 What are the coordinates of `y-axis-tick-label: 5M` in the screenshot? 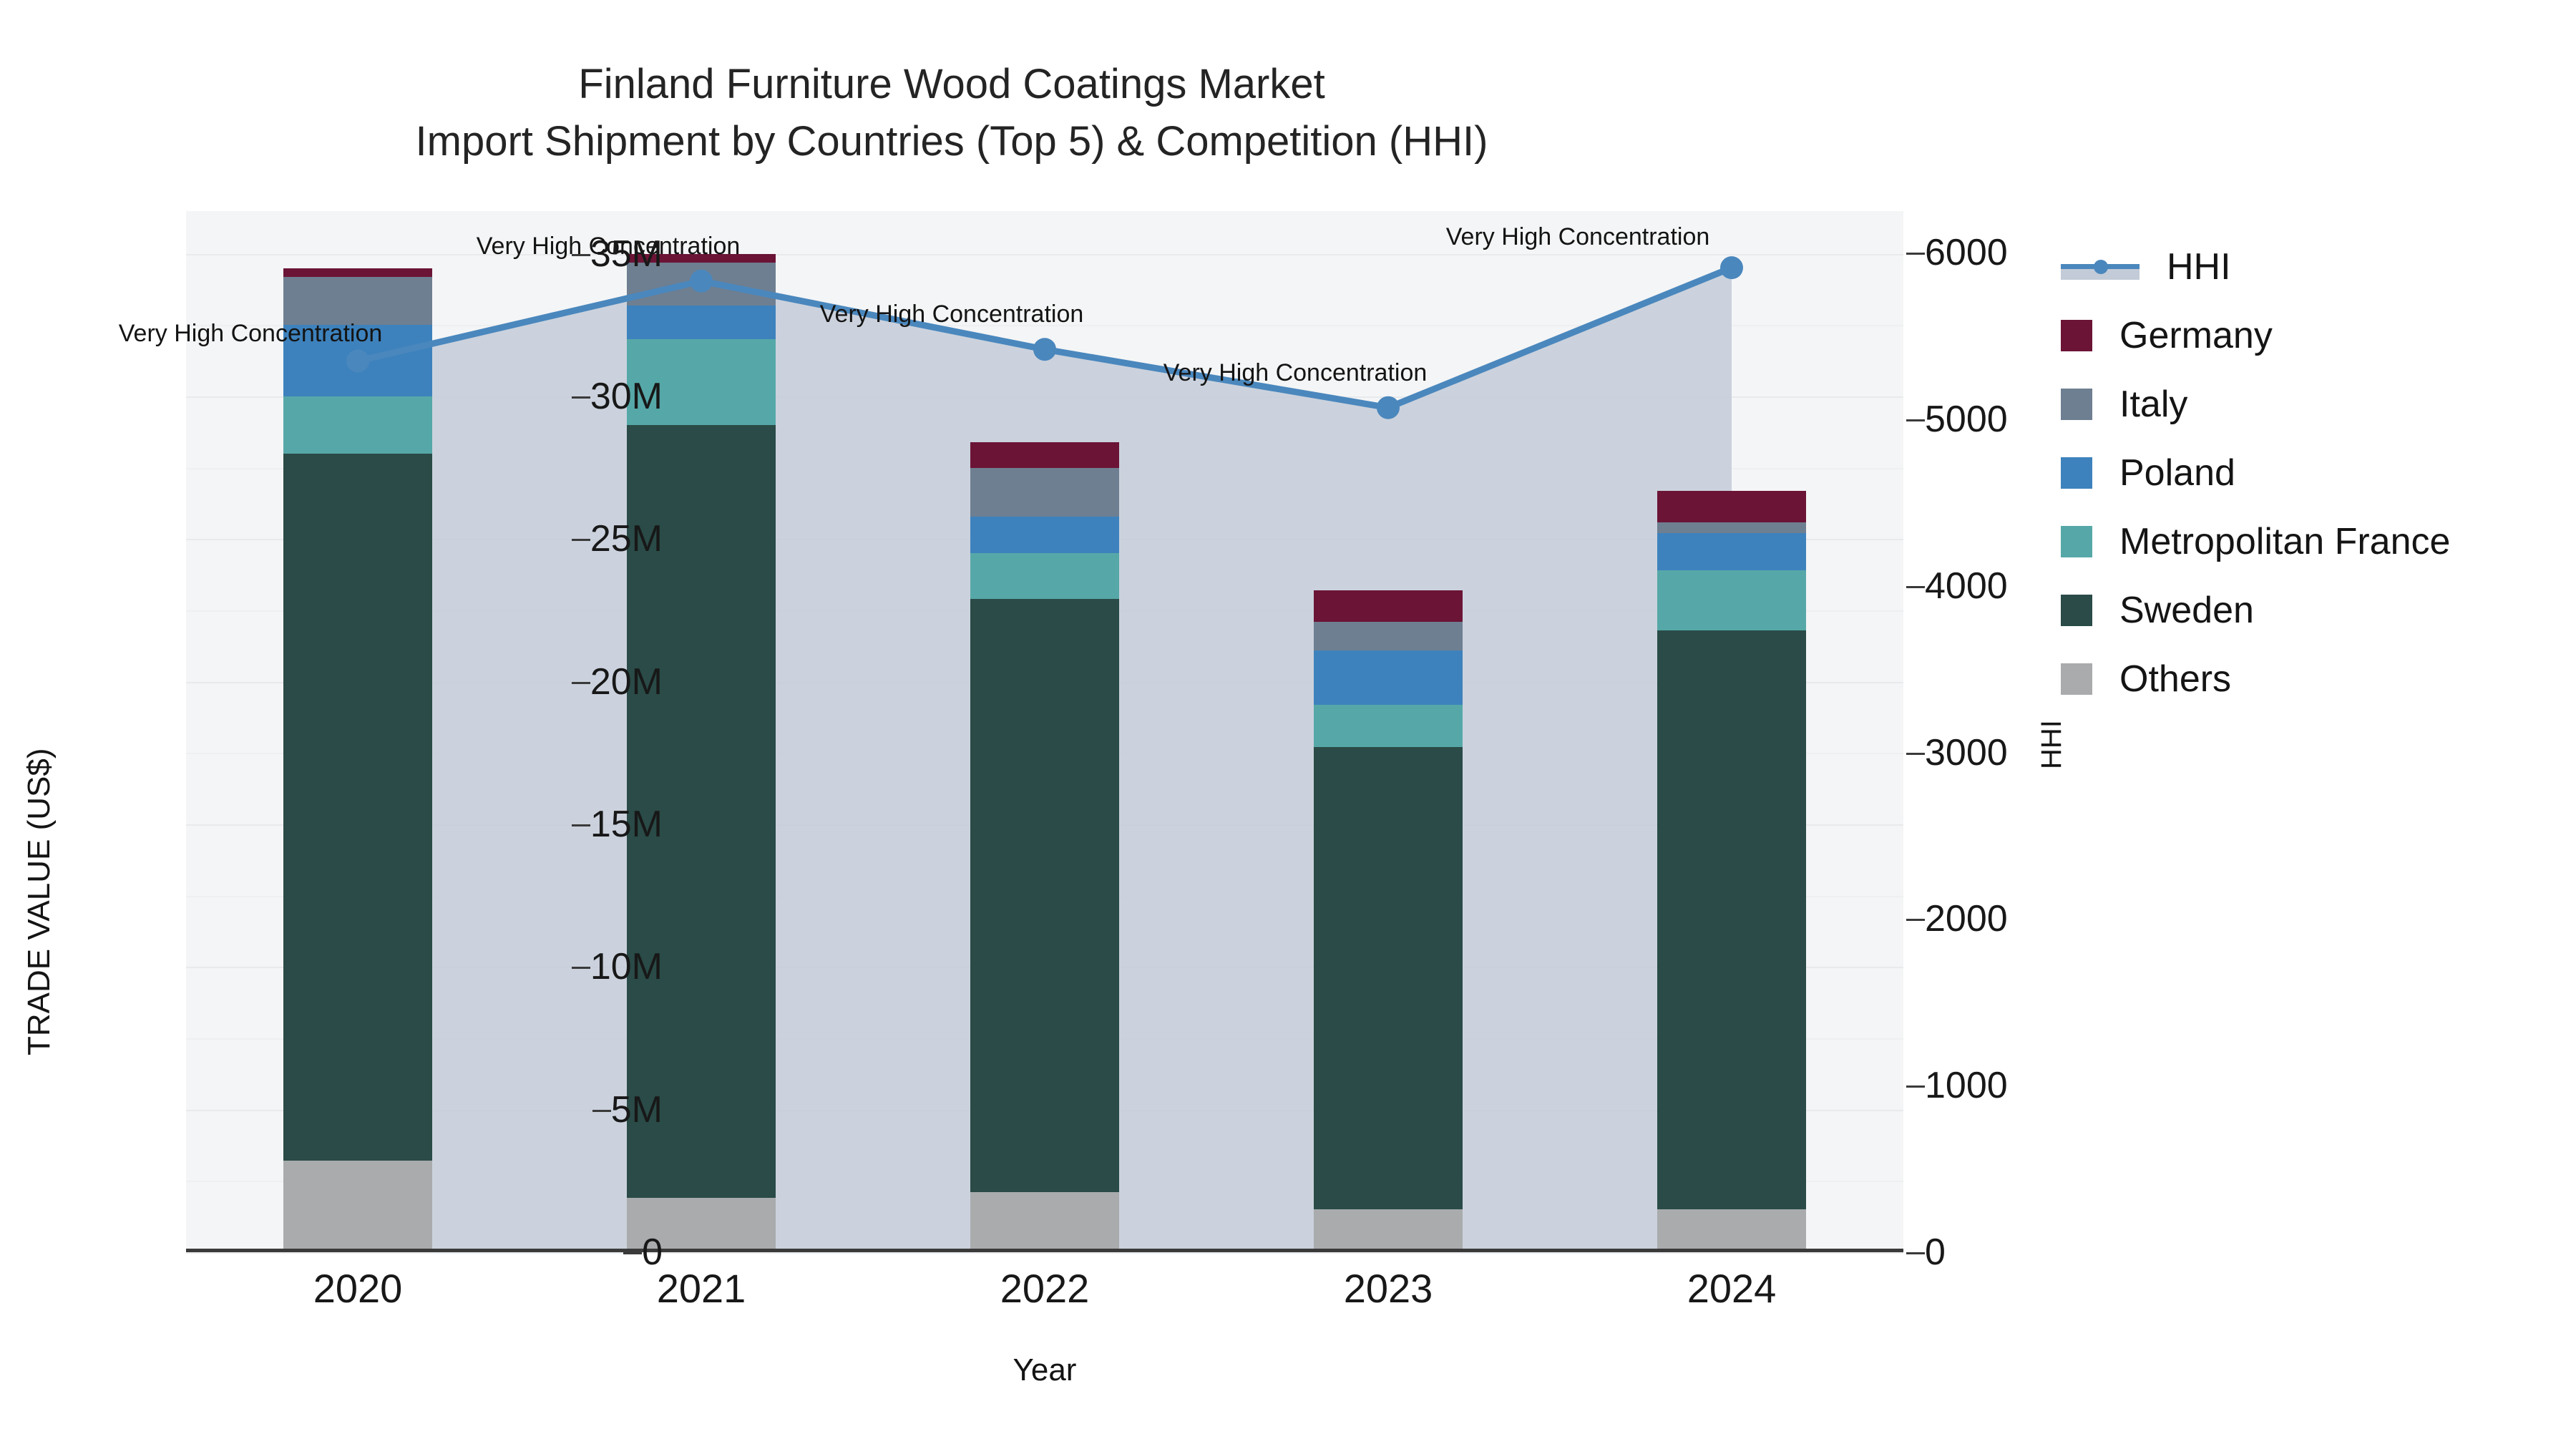 It's located at (627, 1109).